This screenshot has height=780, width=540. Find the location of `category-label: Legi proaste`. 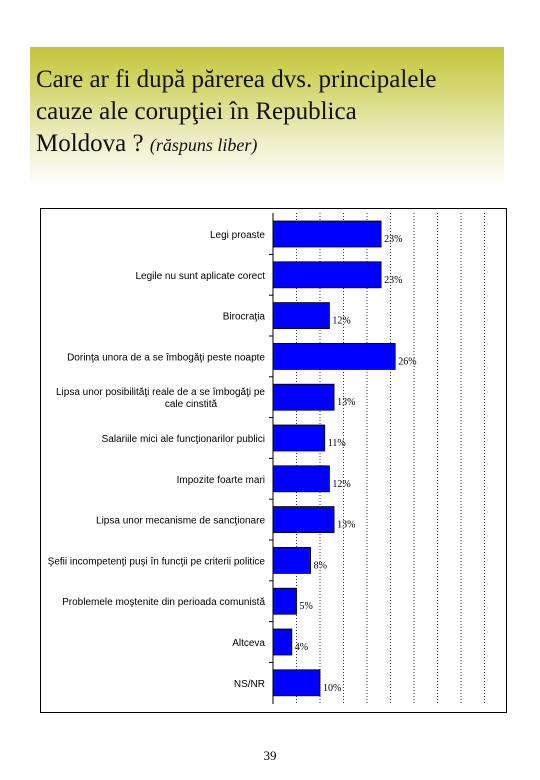

category-label: Legi proaste is located at coordinates (237, 235).